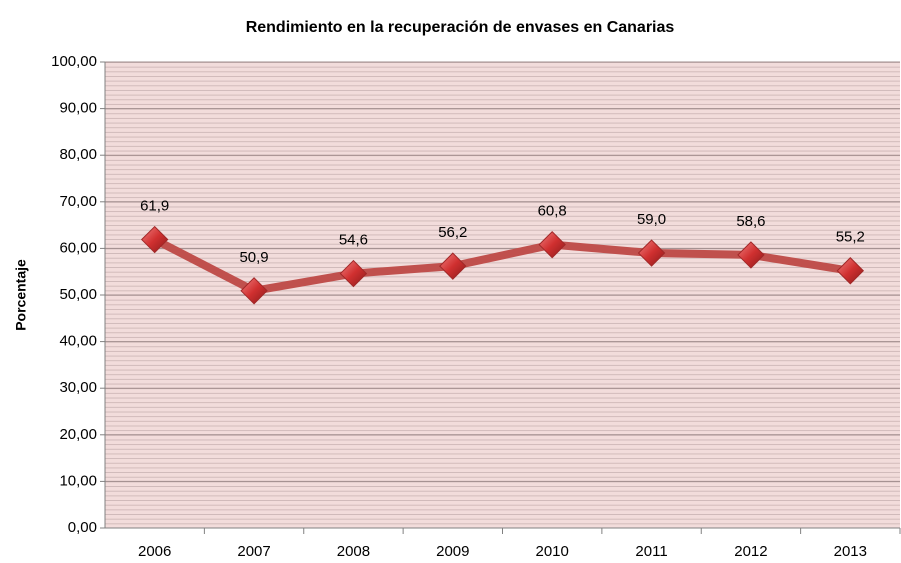  Describe the element at coordinates (552, 211) in the screenshot. I see `data-label: 60,8` at that location.